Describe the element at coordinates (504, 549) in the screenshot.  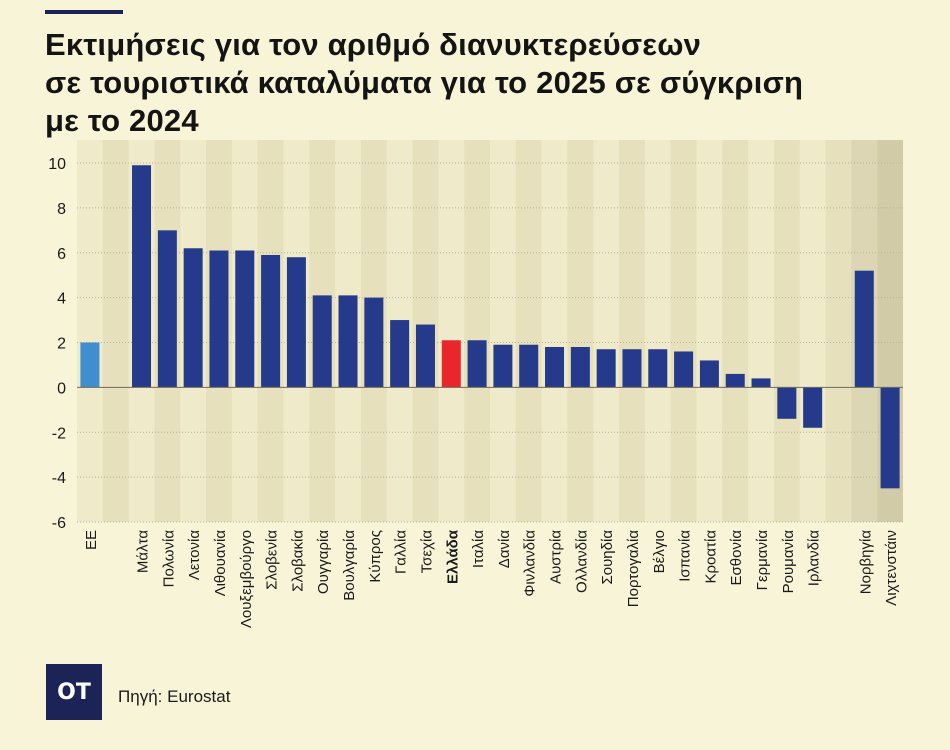
I see `category-label: Δανία` at that location.